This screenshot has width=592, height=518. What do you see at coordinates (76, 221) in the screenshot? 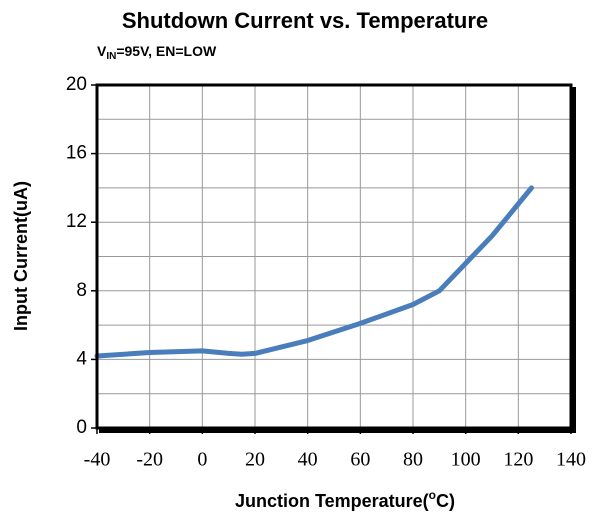
I see `y-tick-label: 12` at bounding box center [76, 221].